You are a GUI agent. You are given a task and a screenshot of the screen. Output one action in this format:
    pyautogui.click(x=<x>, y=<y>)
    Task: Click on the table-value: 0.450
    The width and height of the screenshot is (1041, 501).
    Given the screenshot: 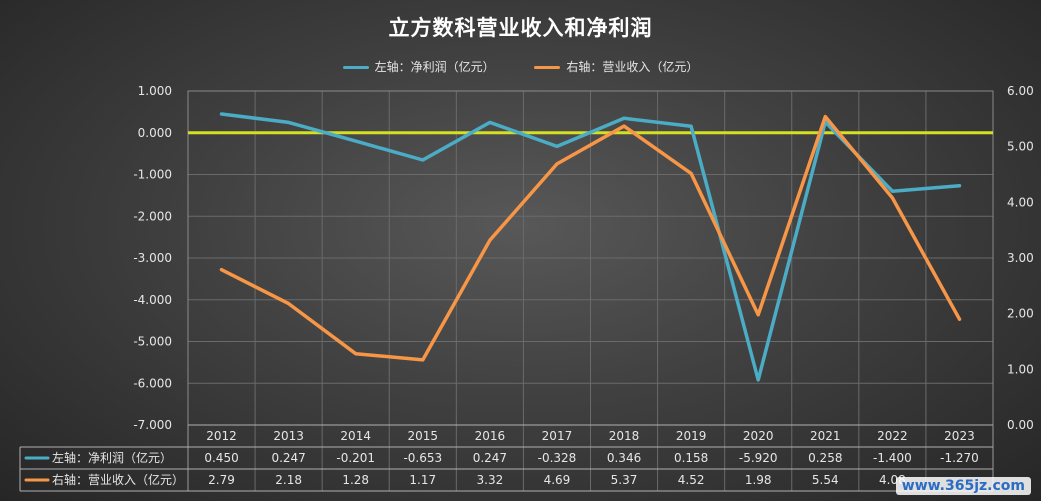 What is the action you would take?
    pyautogui.click(x=221, y=458)
    